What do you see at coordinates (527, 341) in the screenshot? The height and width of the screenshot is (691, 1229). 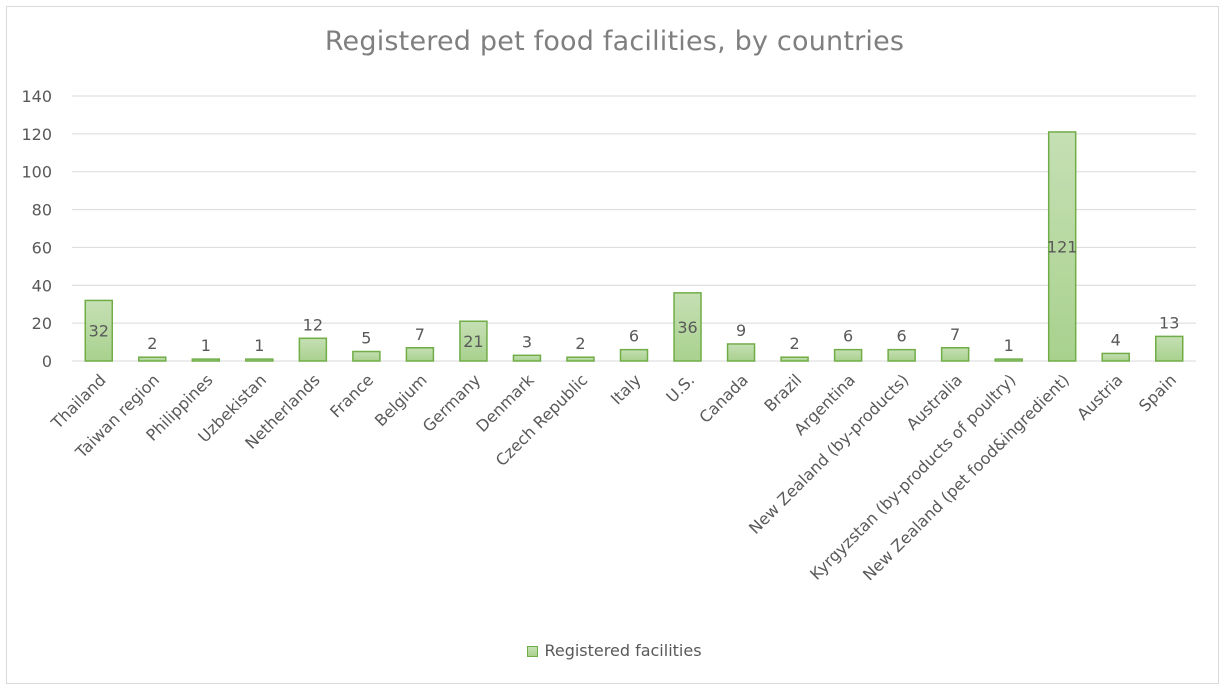 I see `data-label: 3` at bounding box center [527, 341].